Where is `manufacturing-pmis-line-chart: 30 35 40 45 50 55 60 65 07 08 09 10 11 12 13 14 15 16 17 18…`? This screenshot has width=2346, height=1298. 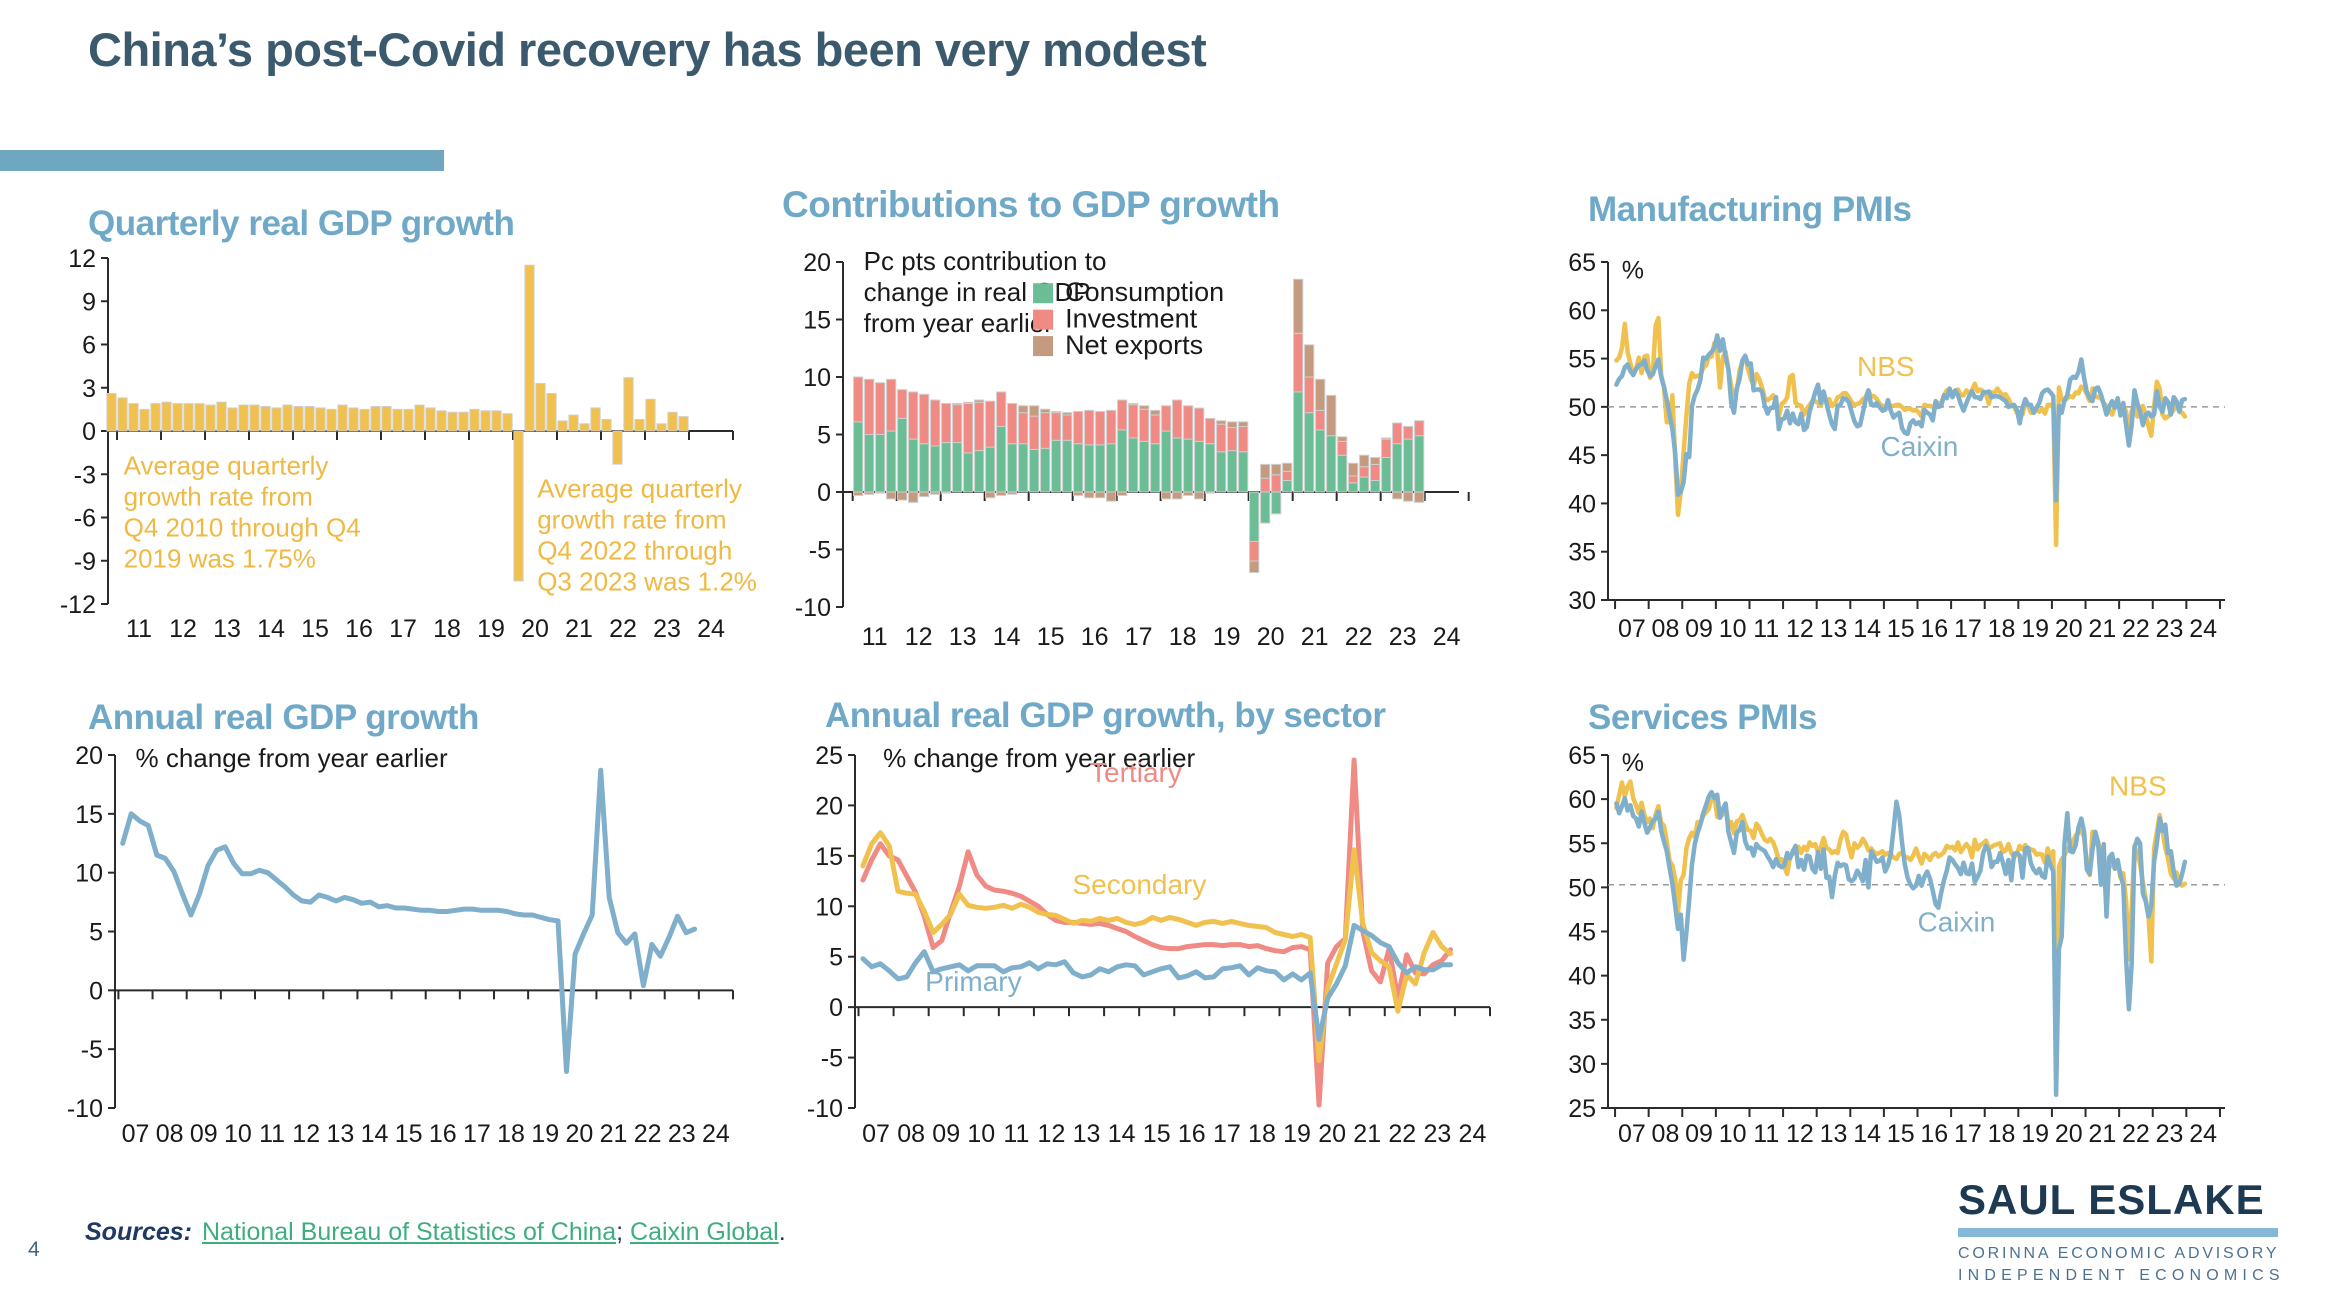 manufacturing-pmis-line-chart: 30 35 40 45 50 55 60 65 07 08 09 10 11 12 13 14 15 16 17 18… is located at coordinates (1896, 446).